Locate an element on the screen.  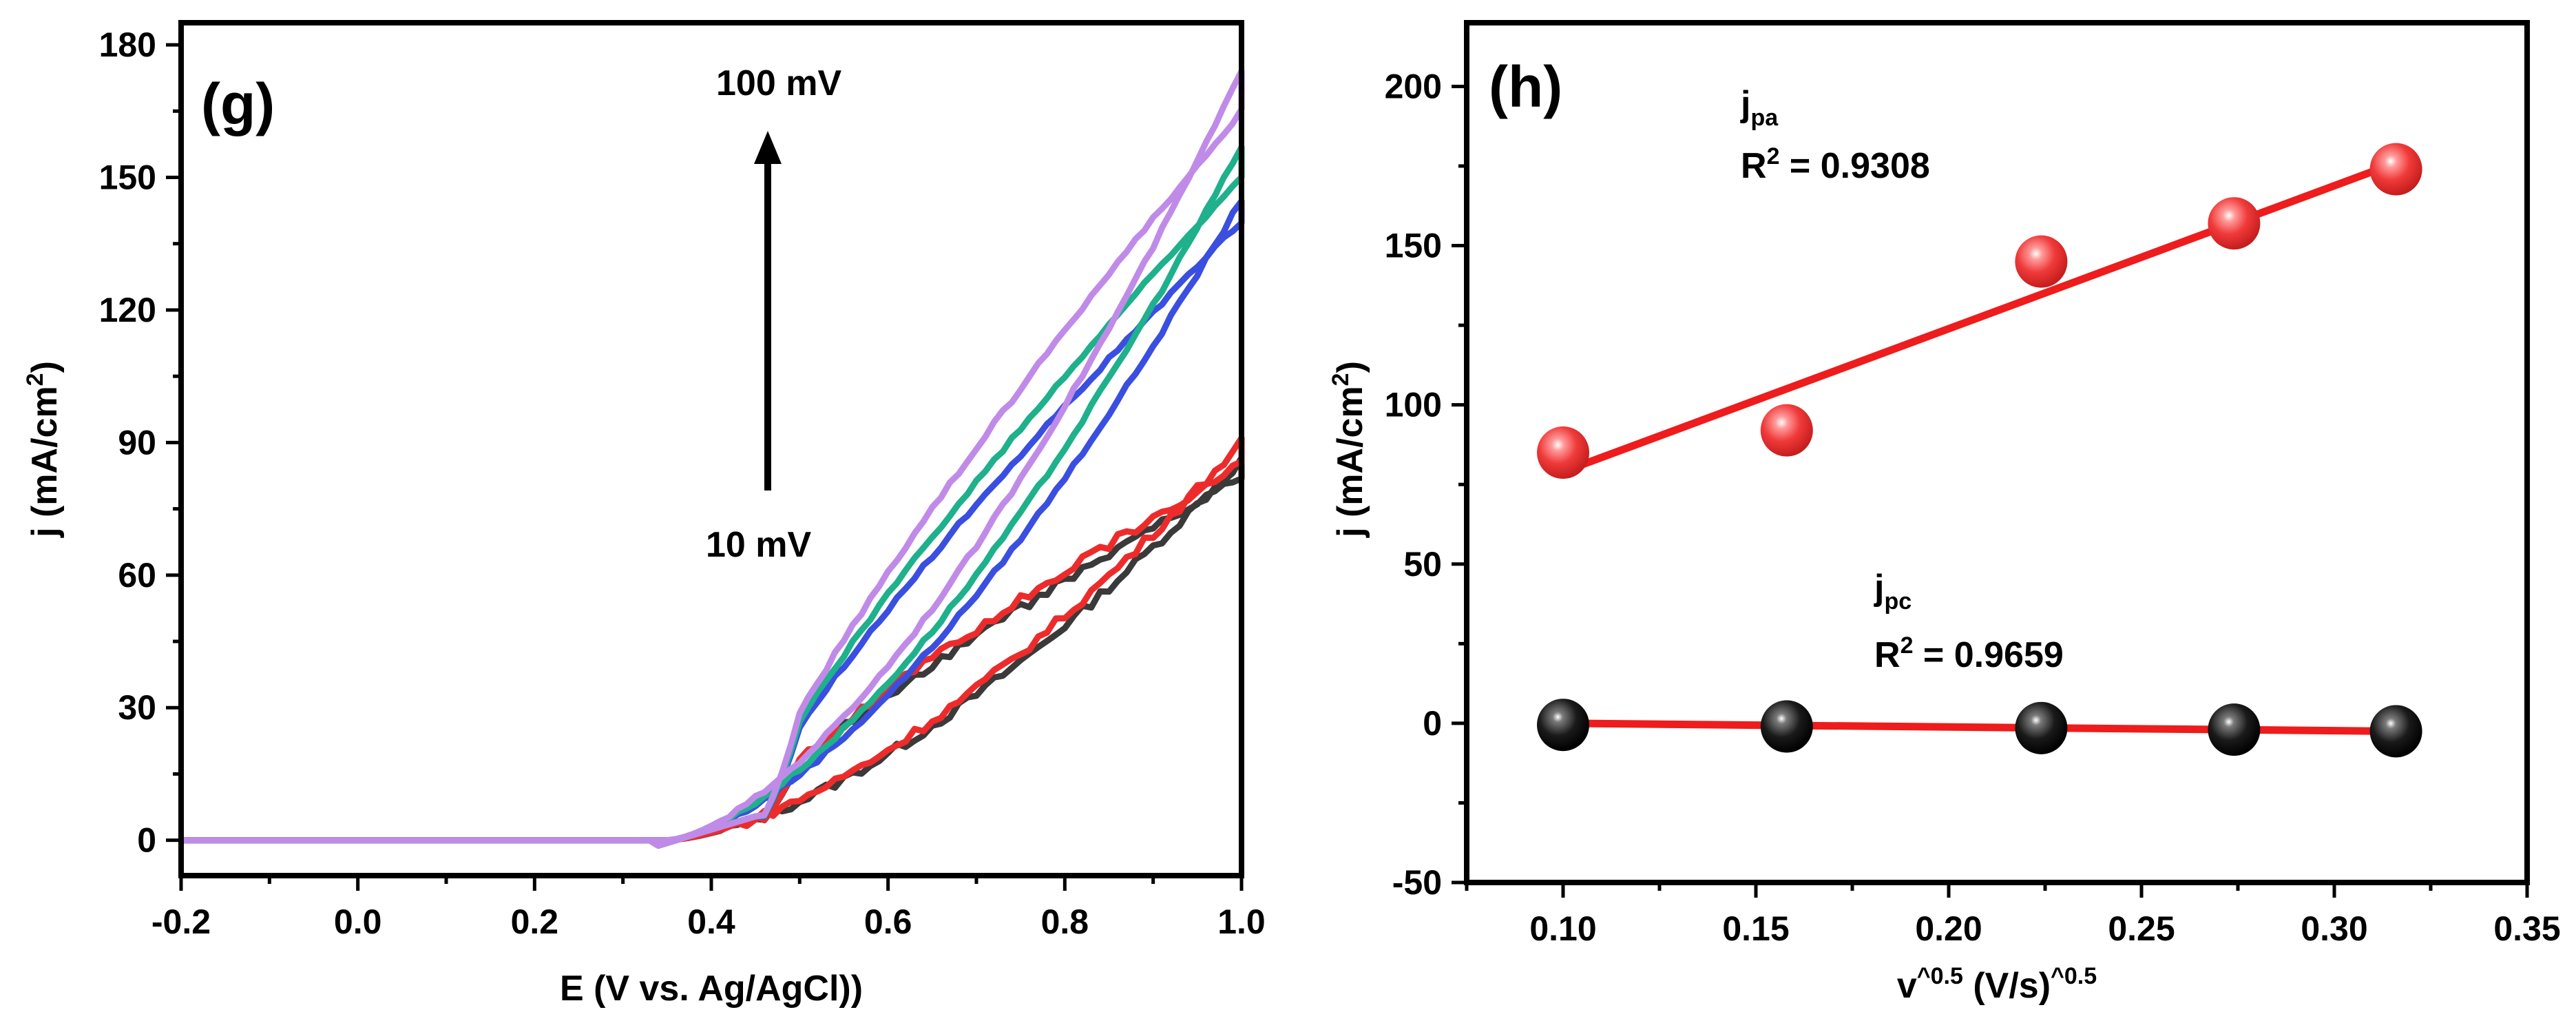
jpa-fit-line is located at coordinates (1979, 317).